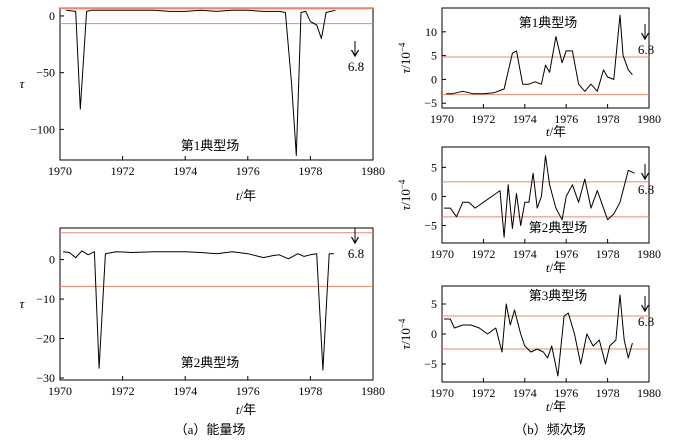 This screenshot has height=446, width=682. Describe the element at coordinates (45, 378) in the screenshot. I see `y-tick-label: −30` at that location.